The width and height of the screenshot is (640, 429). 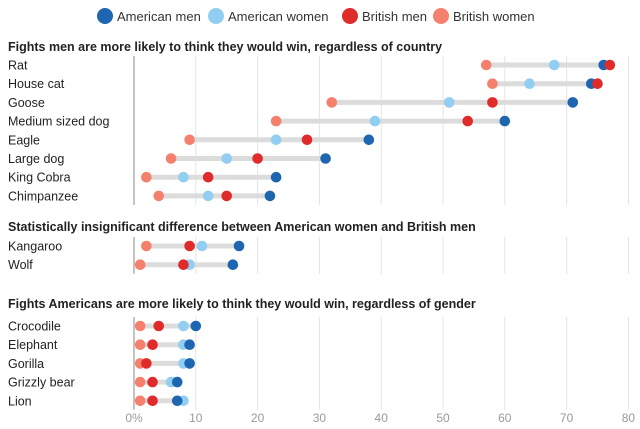 What do you see at coordinates (492, 83) in the screenshot?
I see `dot-house-cat-bw` at bounding box center [492, 83].